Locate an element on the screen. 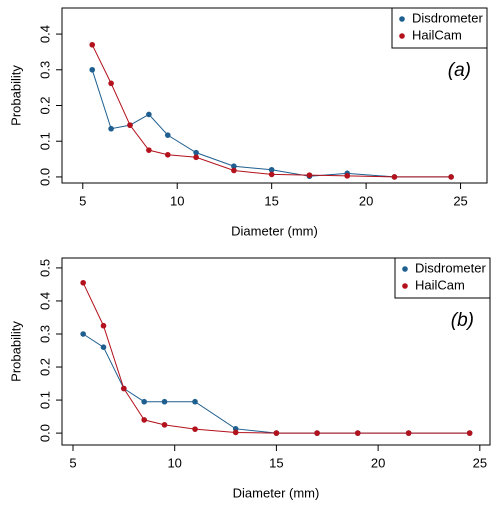 The height and width of the screenshot is (505, 500). annotation: (b) is located at coordinates (462, 320).